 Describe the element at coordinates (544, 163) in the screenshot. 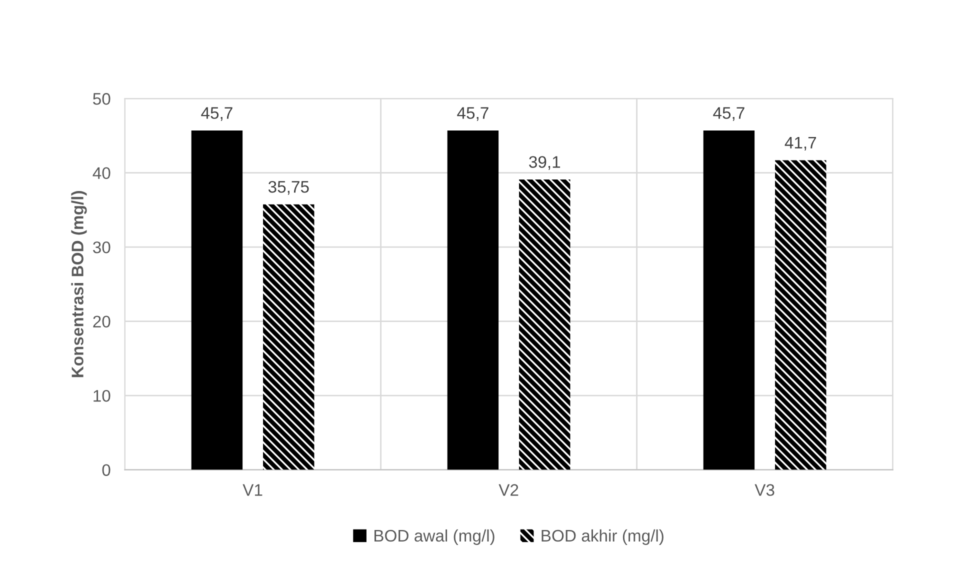

I see `data-label: 39,1` at that location.